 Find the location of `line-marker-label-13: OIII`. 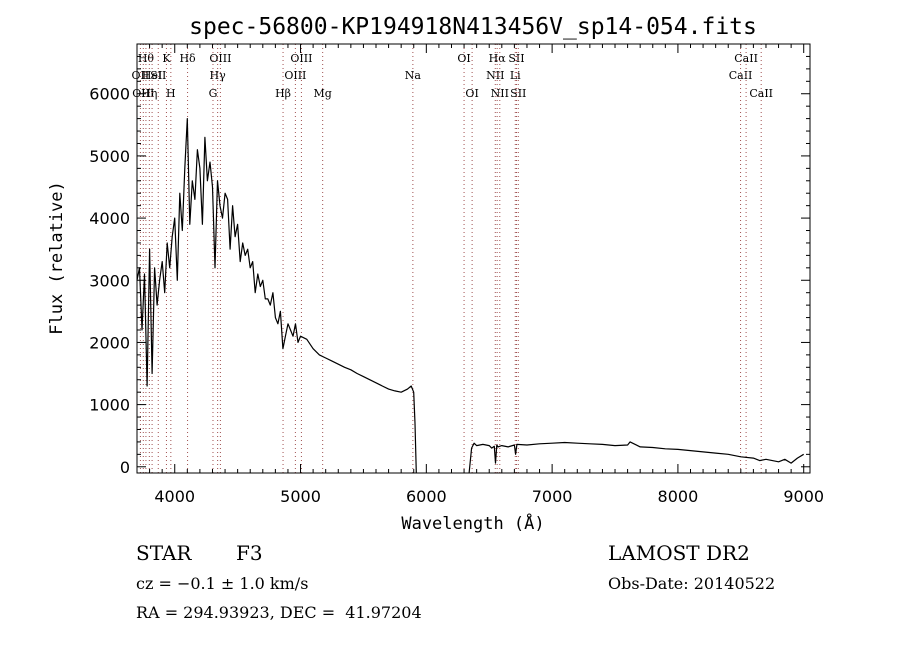

line-marker-label-13: OIII is located at coordinates (295, 75).